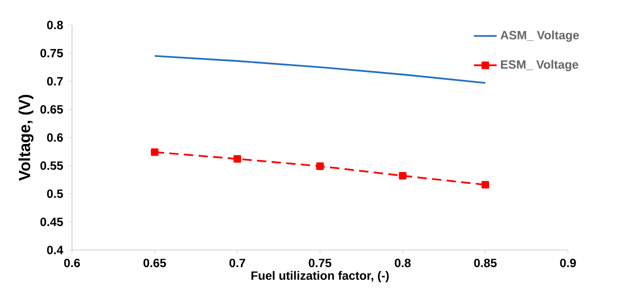 The image size is (640, 299). I want to click on y-tick-label: 0.7, so click(55, 81).